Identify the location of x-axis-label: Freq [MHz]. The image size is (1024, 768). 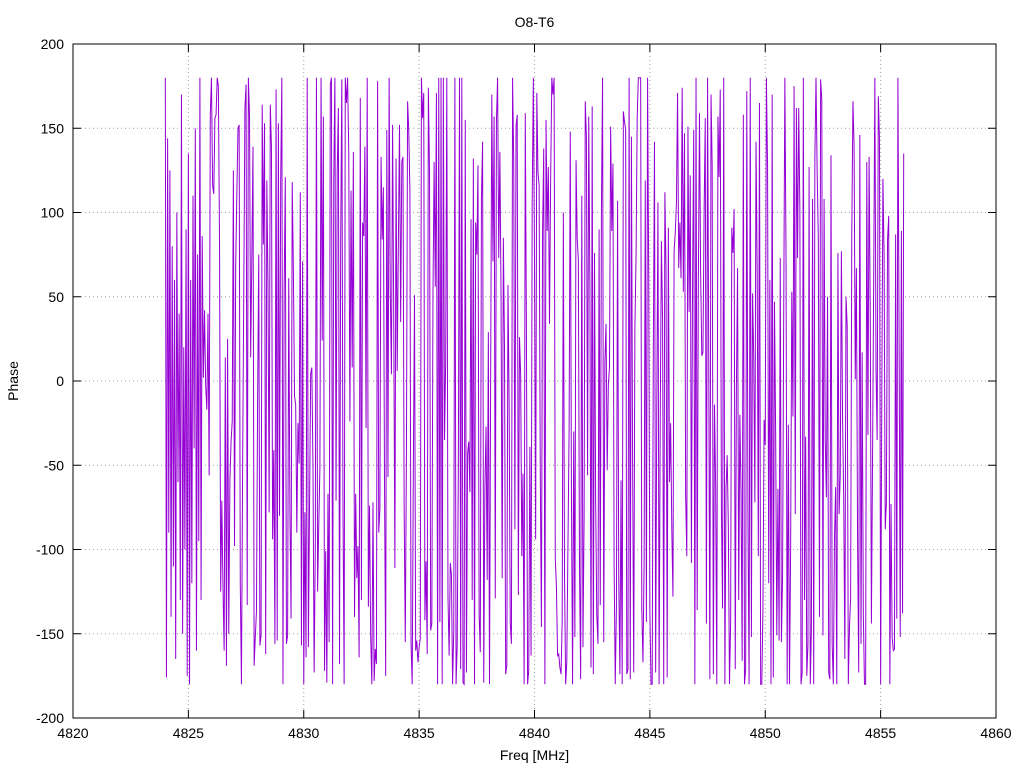
(534, 755).